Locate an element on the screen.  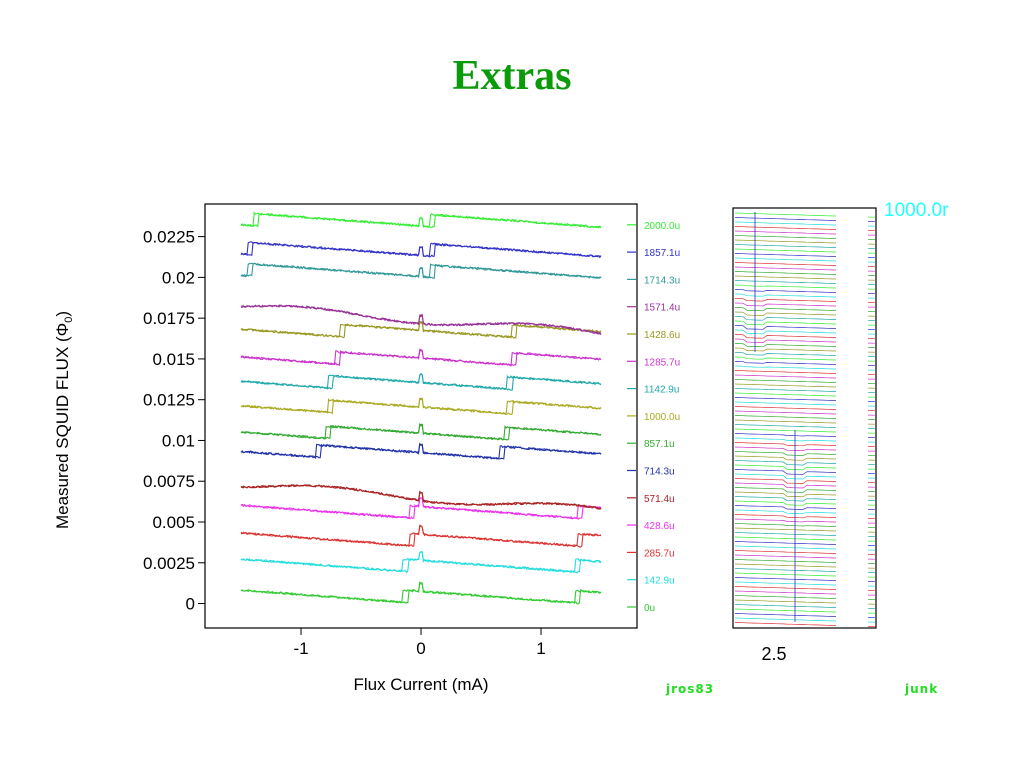
slide-title: Extras is located at coordinates (512, 76).